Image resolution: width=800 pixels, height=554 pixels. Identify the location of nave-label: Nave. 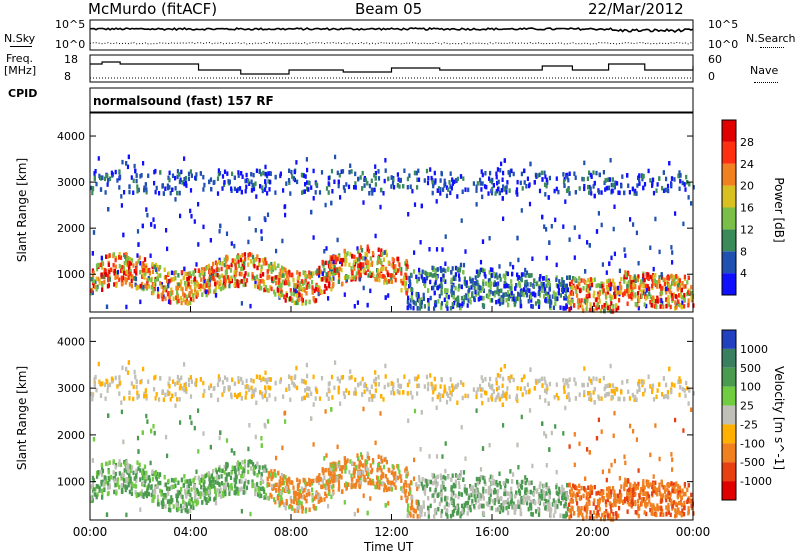
(764, 70).